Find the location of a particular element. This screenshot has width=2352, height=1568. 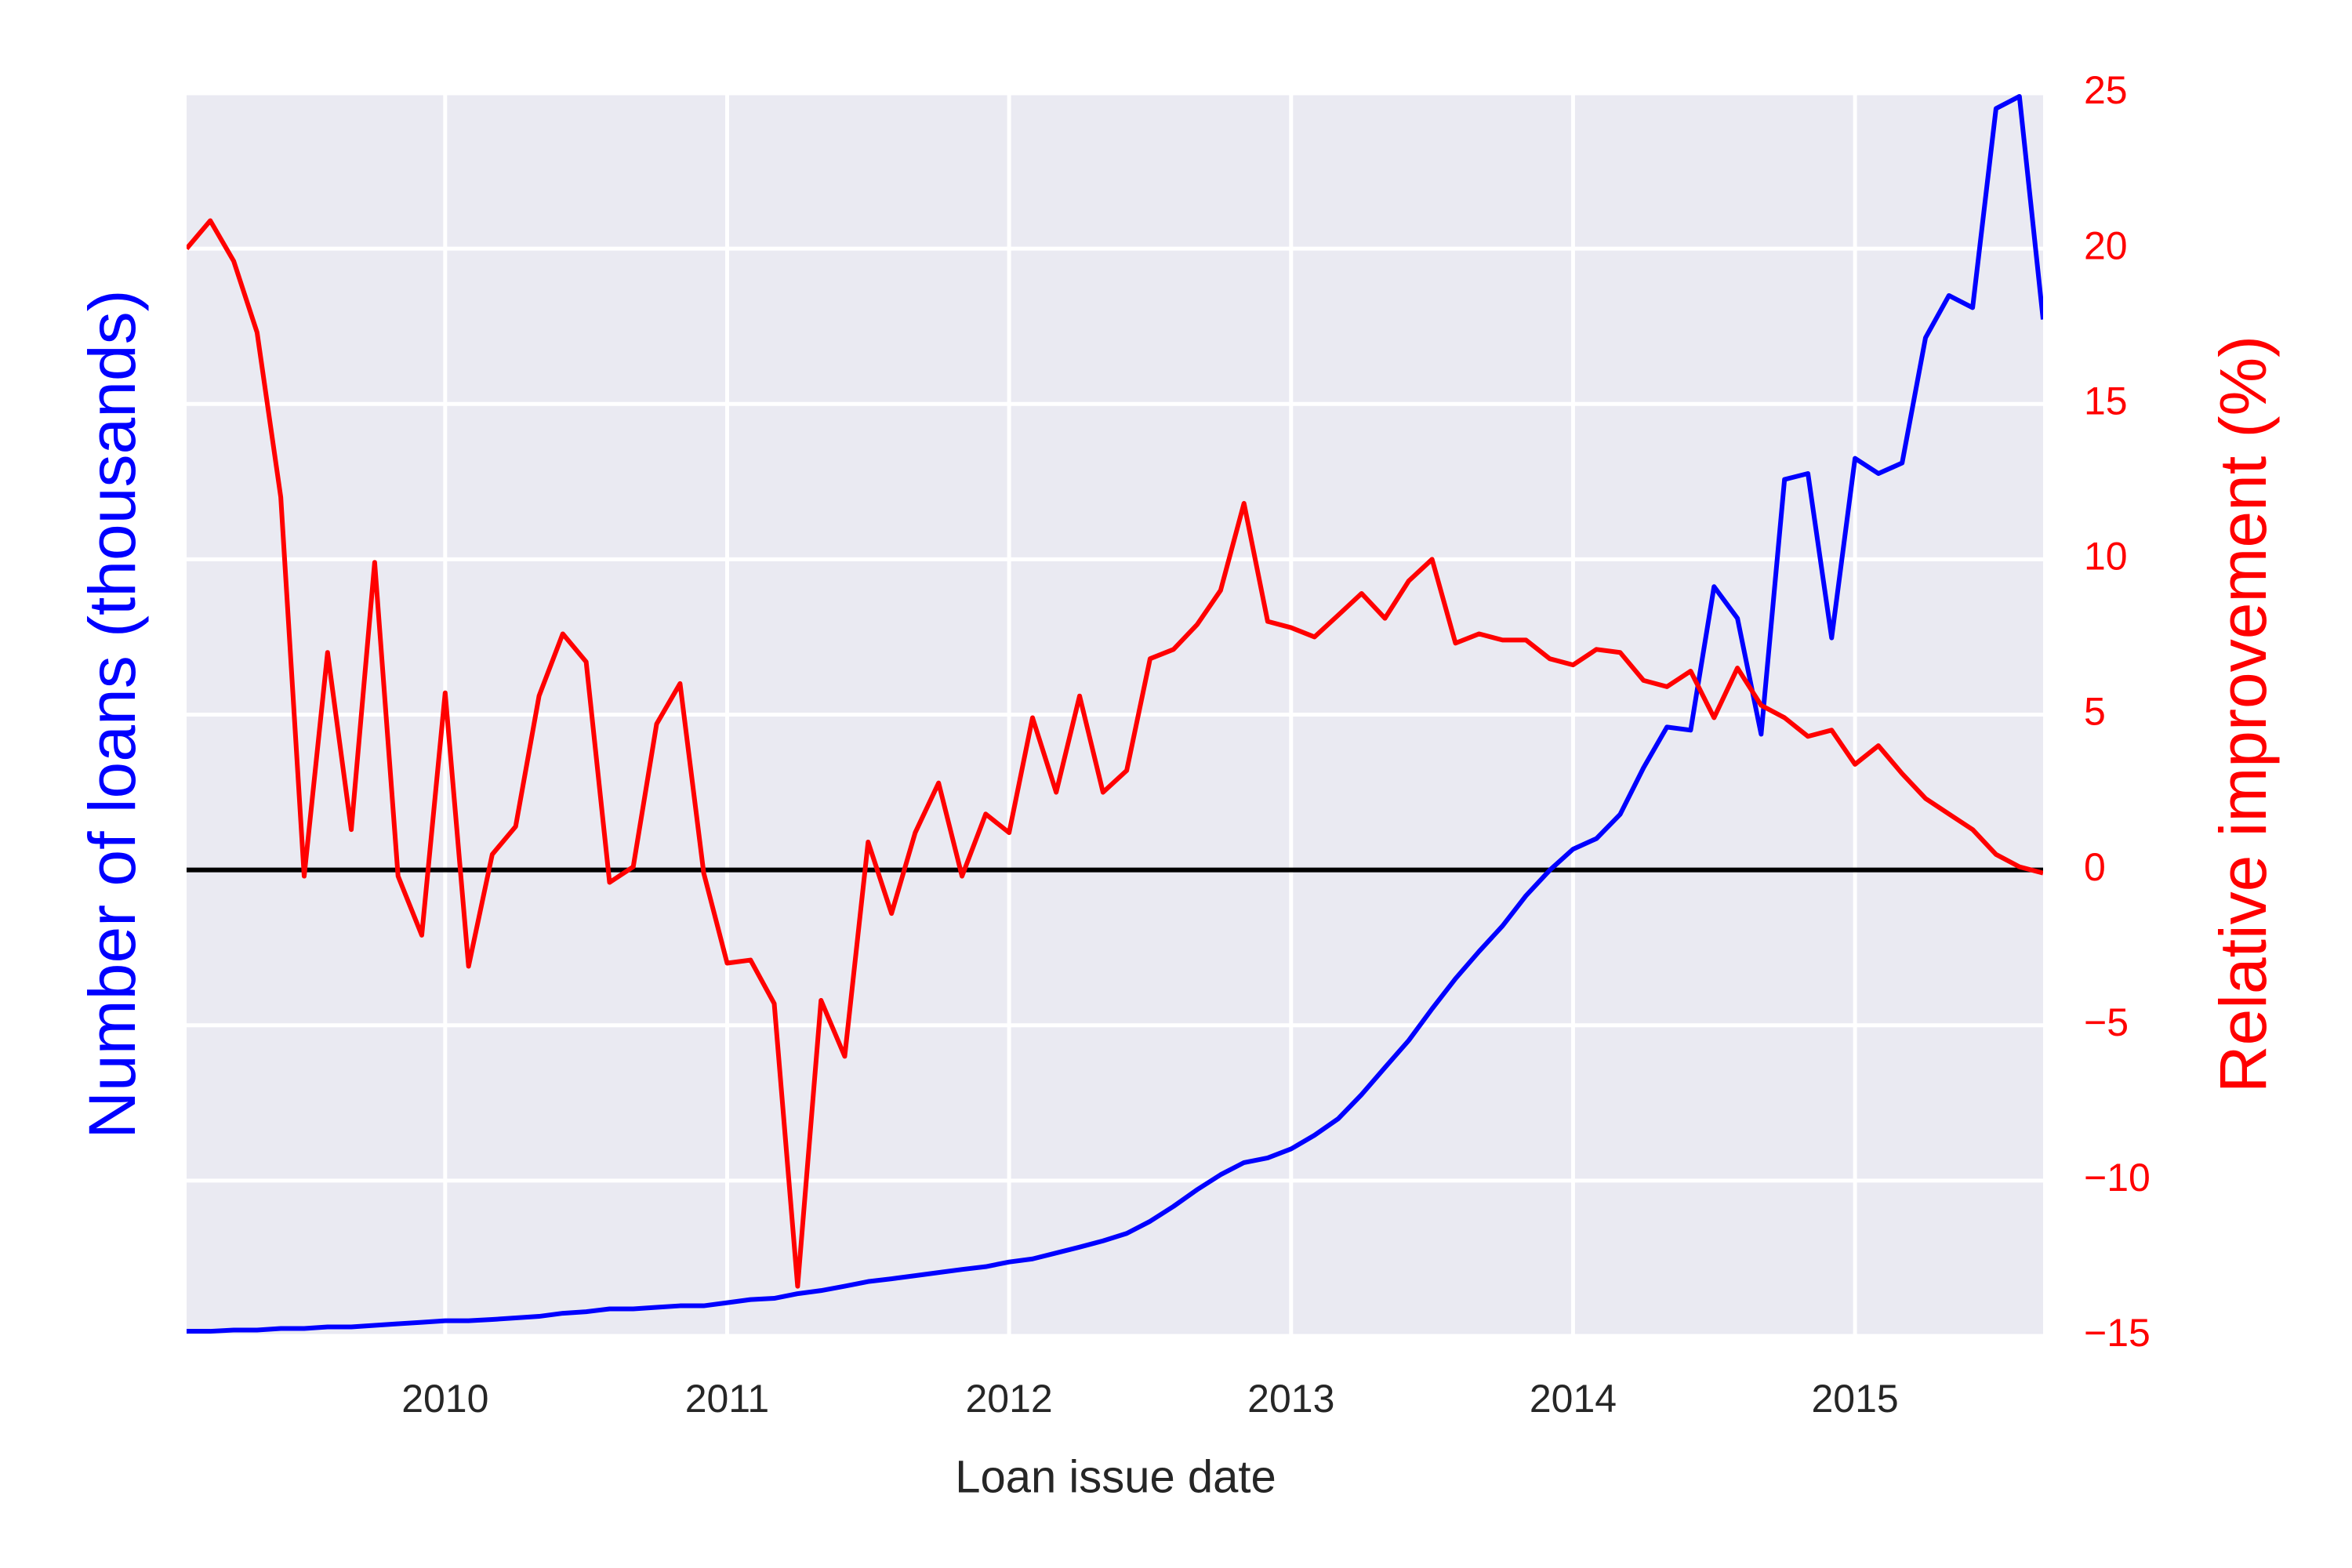

y2-tick-label: 25 is located at coordinates (2106, 90).